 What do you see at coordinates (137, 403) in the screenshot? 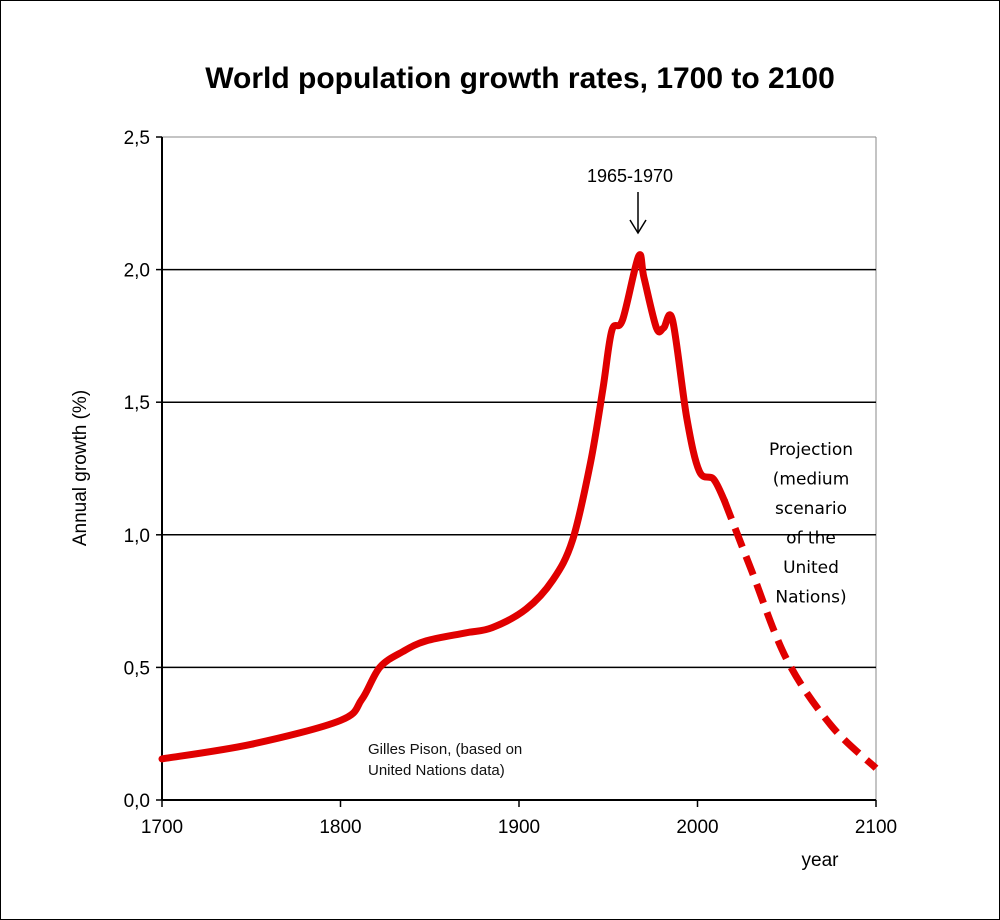
I see `y-tick-label: 1,5` at bounding box center [137, 403].